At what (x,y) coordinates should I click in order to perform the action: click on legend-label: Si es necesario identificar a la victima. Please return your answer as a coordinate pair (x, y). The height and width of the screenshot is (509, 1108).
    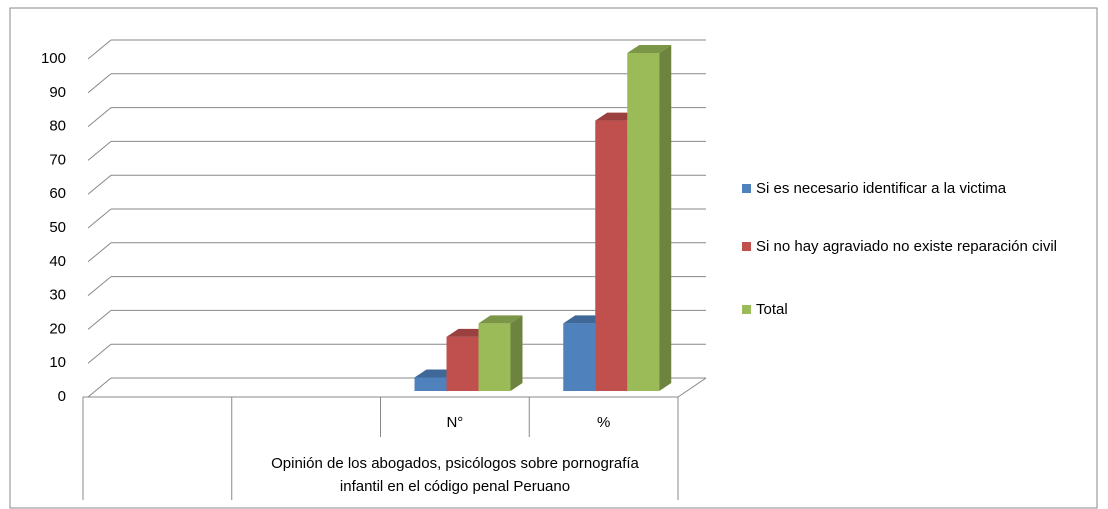
    Looking at the image, I should click on (881, 188).